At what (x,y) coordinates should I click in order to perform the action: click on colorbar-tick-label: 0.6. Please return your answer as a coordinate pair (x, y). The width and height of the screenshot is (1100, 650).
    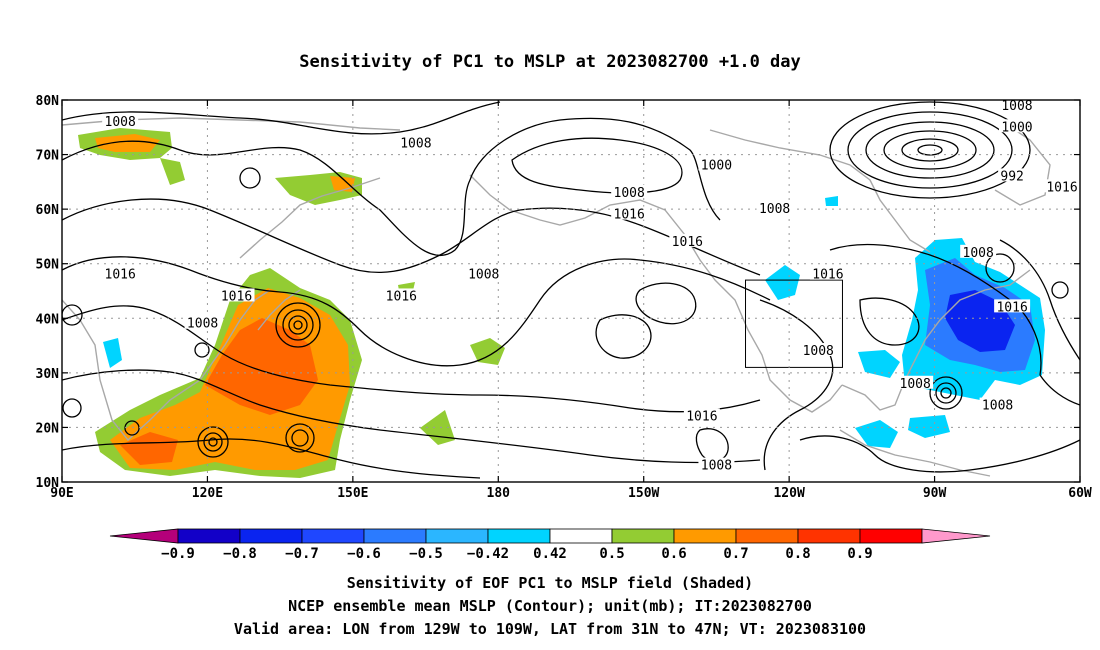
    Looking at the image, I should click on (673, 554).